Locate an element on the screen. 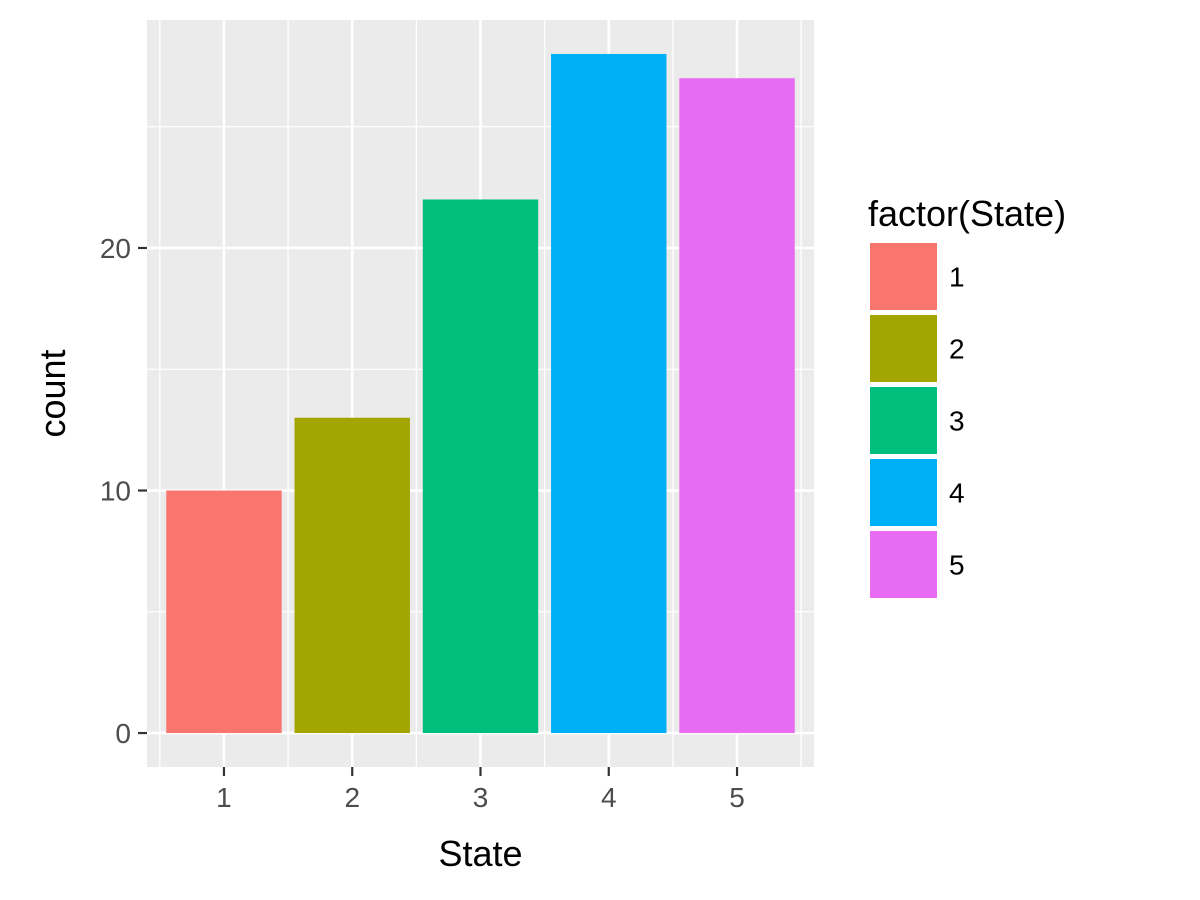  x-tick-label: 2 is located at coordinates (352, 797).